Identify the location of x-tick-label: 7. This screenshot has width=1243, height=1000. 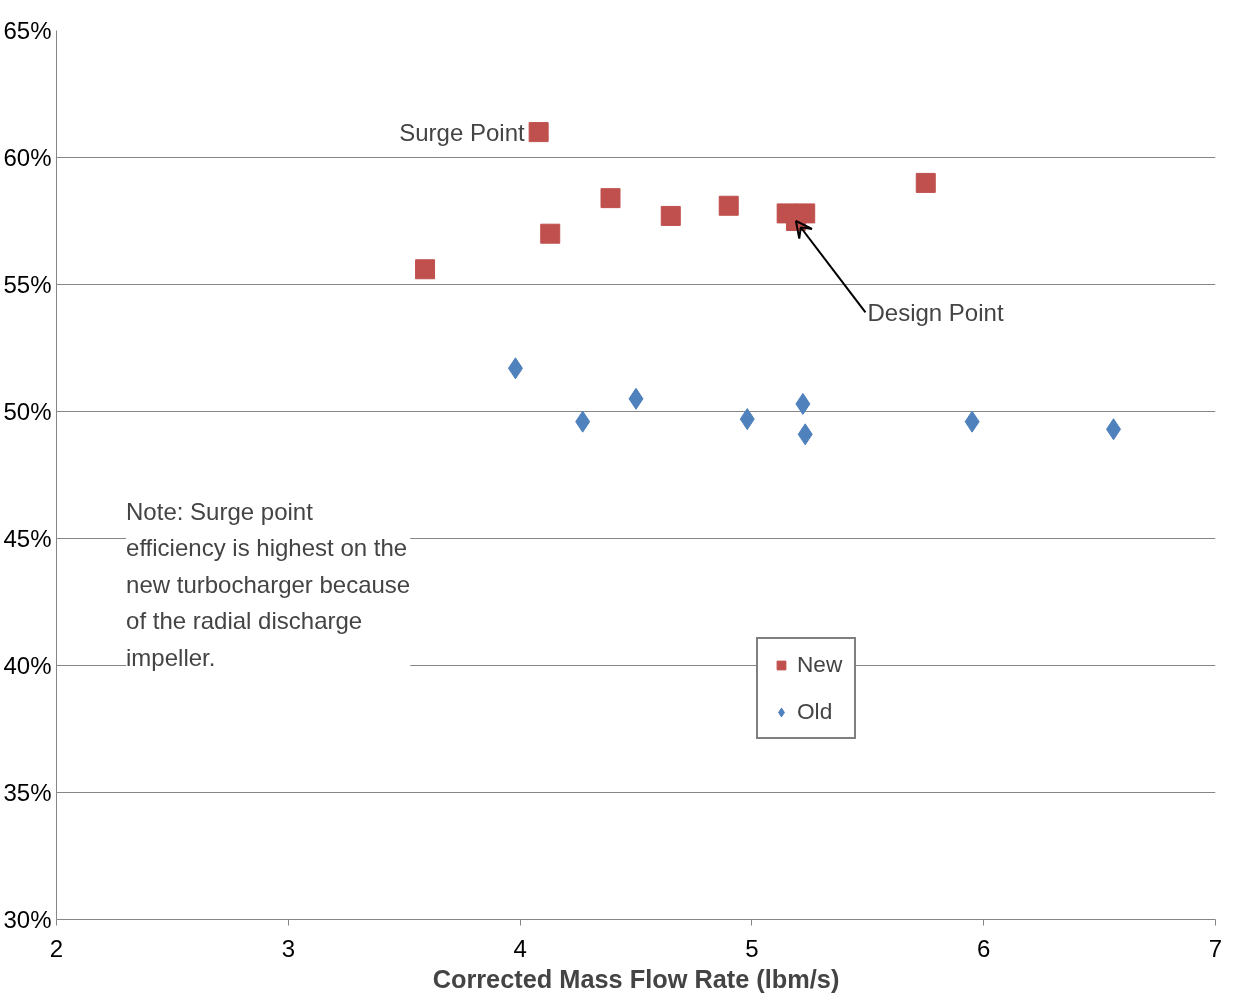
(1215, 948).